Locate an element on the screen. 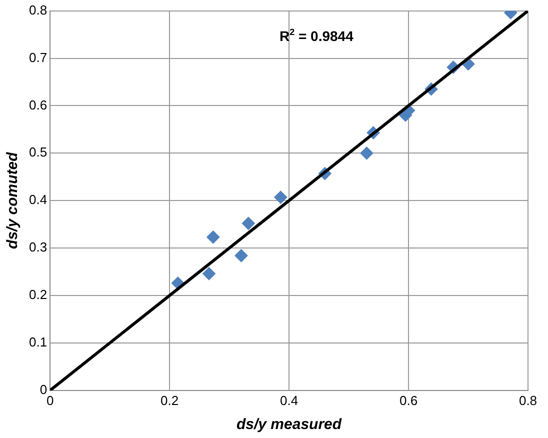 This screenshot has height=438, width=548. y-tick-label: 0.2 is located at coordinates (38, 294).